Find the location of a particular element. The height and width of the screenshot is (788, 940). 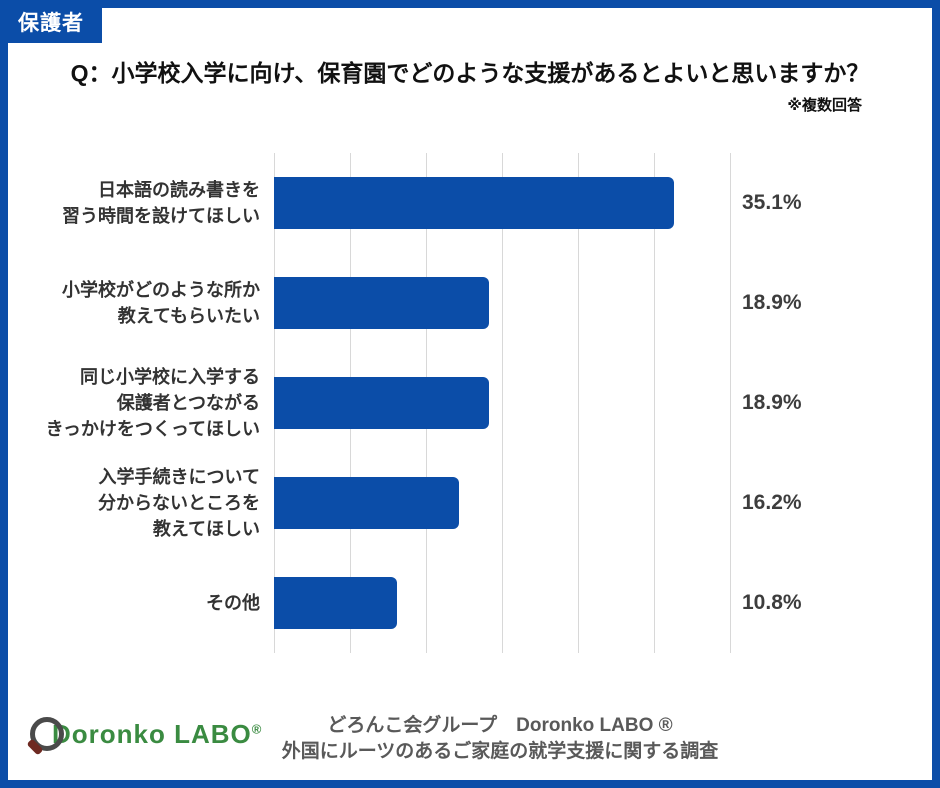

chart-row: 日本語の読み書きを 習う時間を設けてほしい 35.1% is located at coordinates (470, 203).